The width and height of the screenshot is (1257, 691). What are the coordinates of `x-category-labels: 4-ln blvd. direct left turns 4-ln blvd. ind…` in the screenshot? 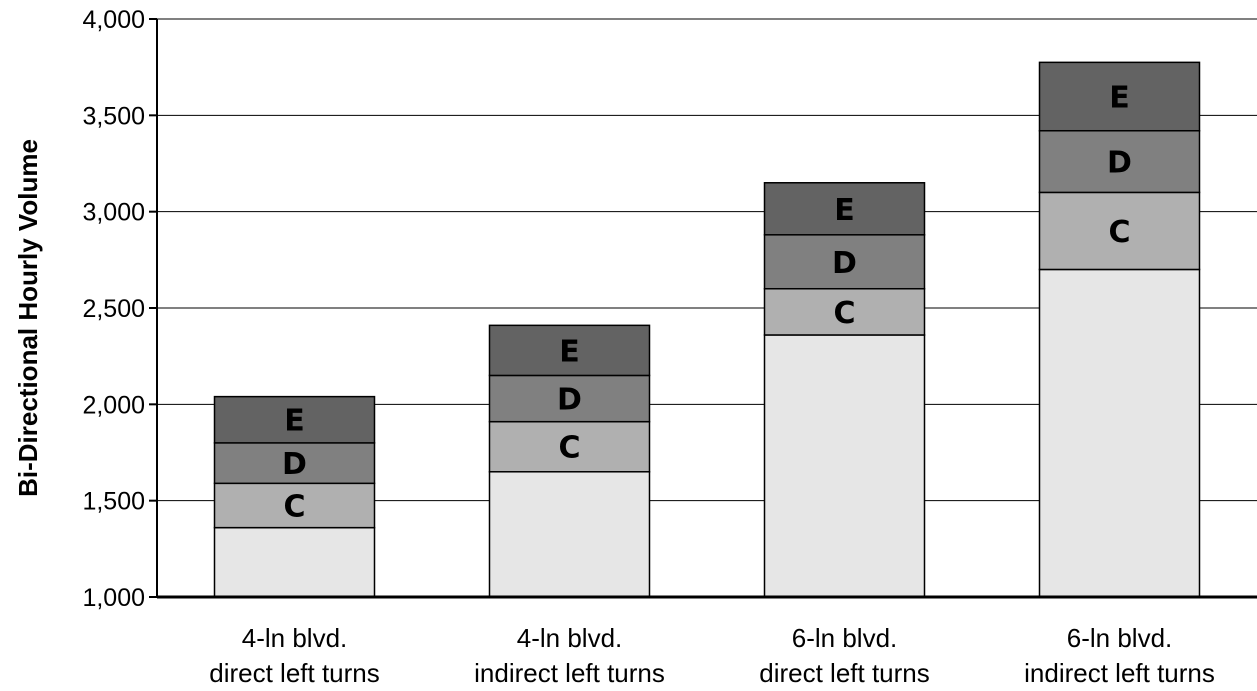 It's located at (712, 655).